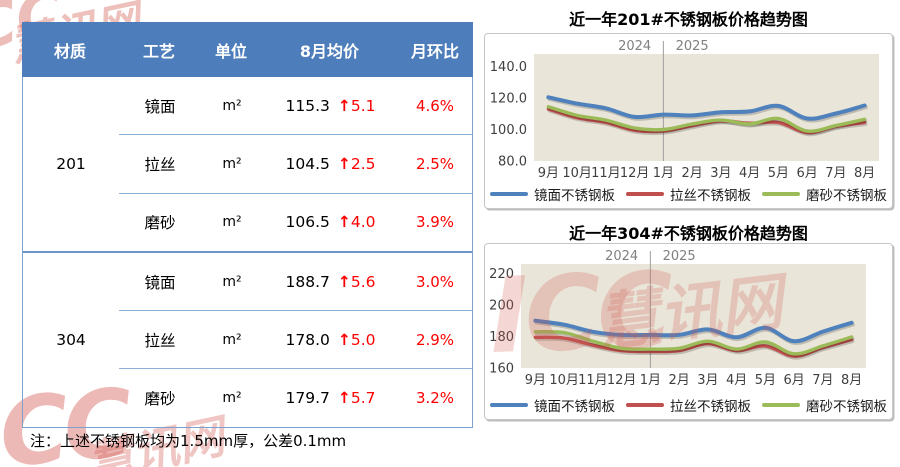  I want to click on mom-cell: 4.6%, so click(435, 105).